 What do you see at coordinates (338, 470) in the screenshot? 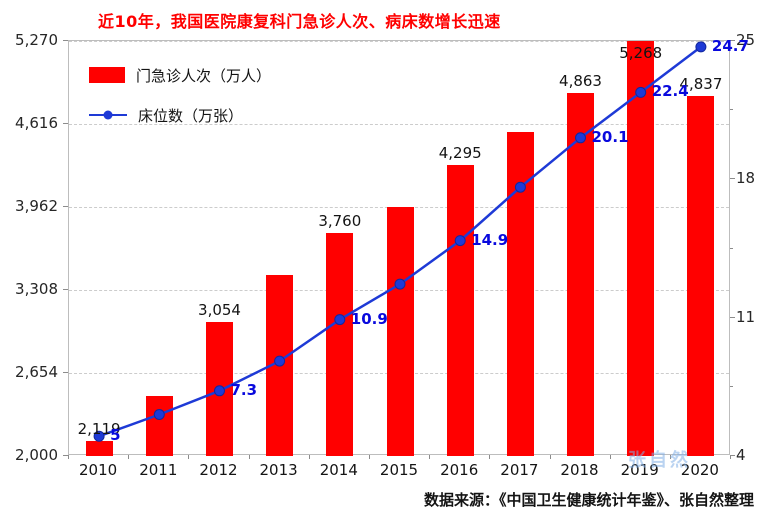
I see `x-axis-label: 2014` at bounding box center [338, 470].